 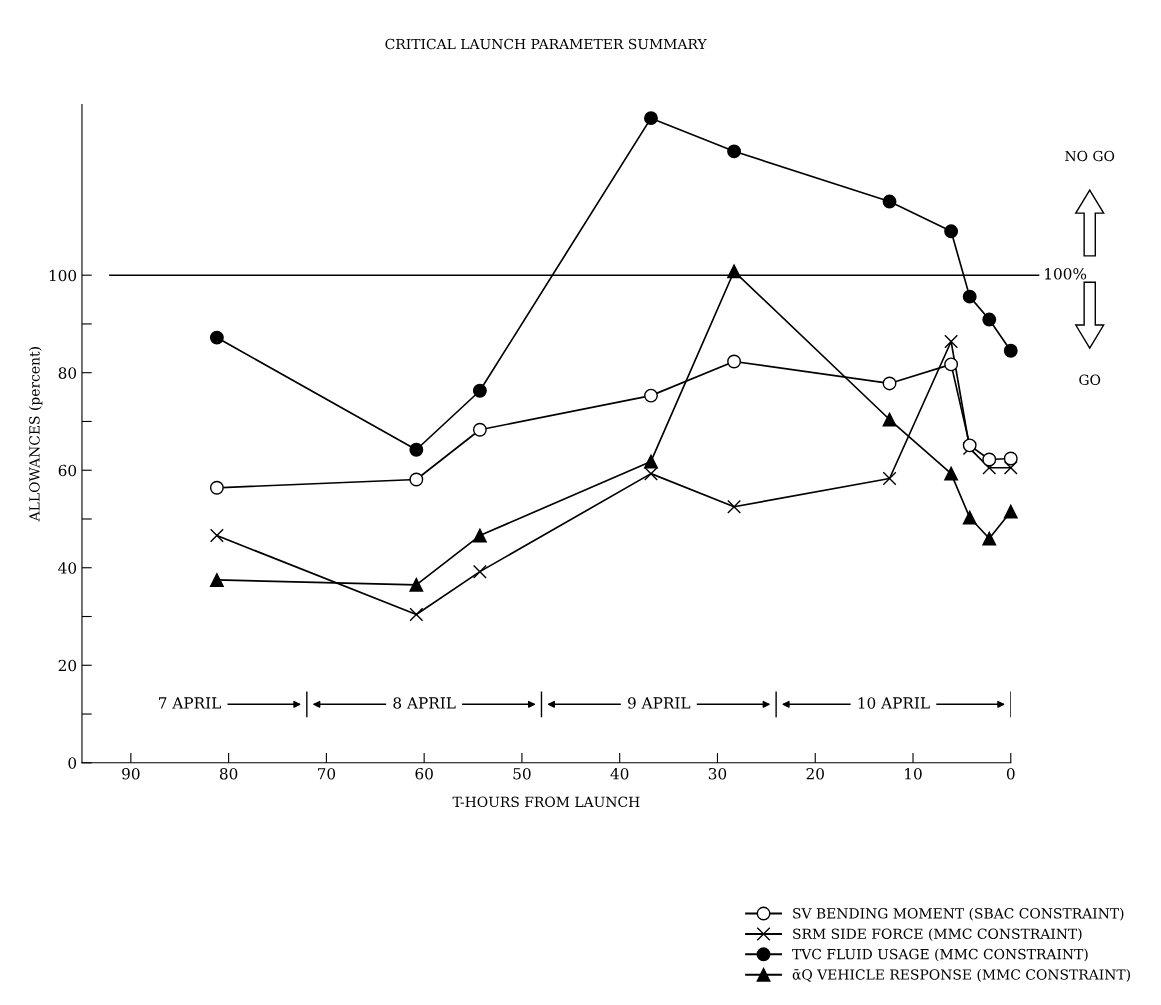 I want to click on y-tick-label: 60, so click(x=67, y=470).